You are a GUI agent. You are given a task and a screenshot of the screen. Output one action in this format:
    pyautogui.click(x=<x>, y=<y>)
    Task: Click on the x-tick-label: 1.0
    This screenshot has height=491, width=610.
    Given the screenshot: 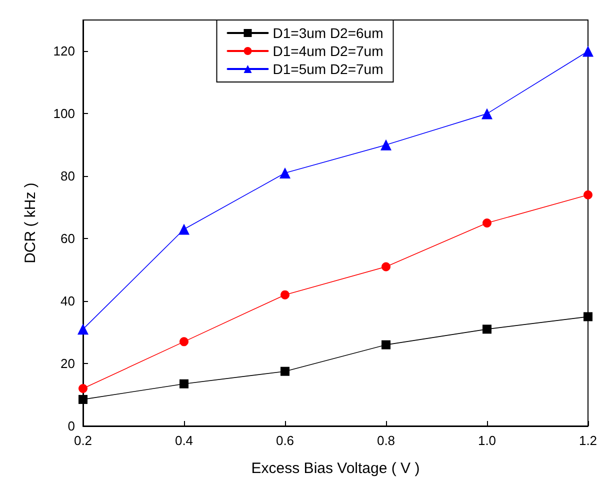 What is the action you would take?
    pyautogui.click(x=487, y=440)
    